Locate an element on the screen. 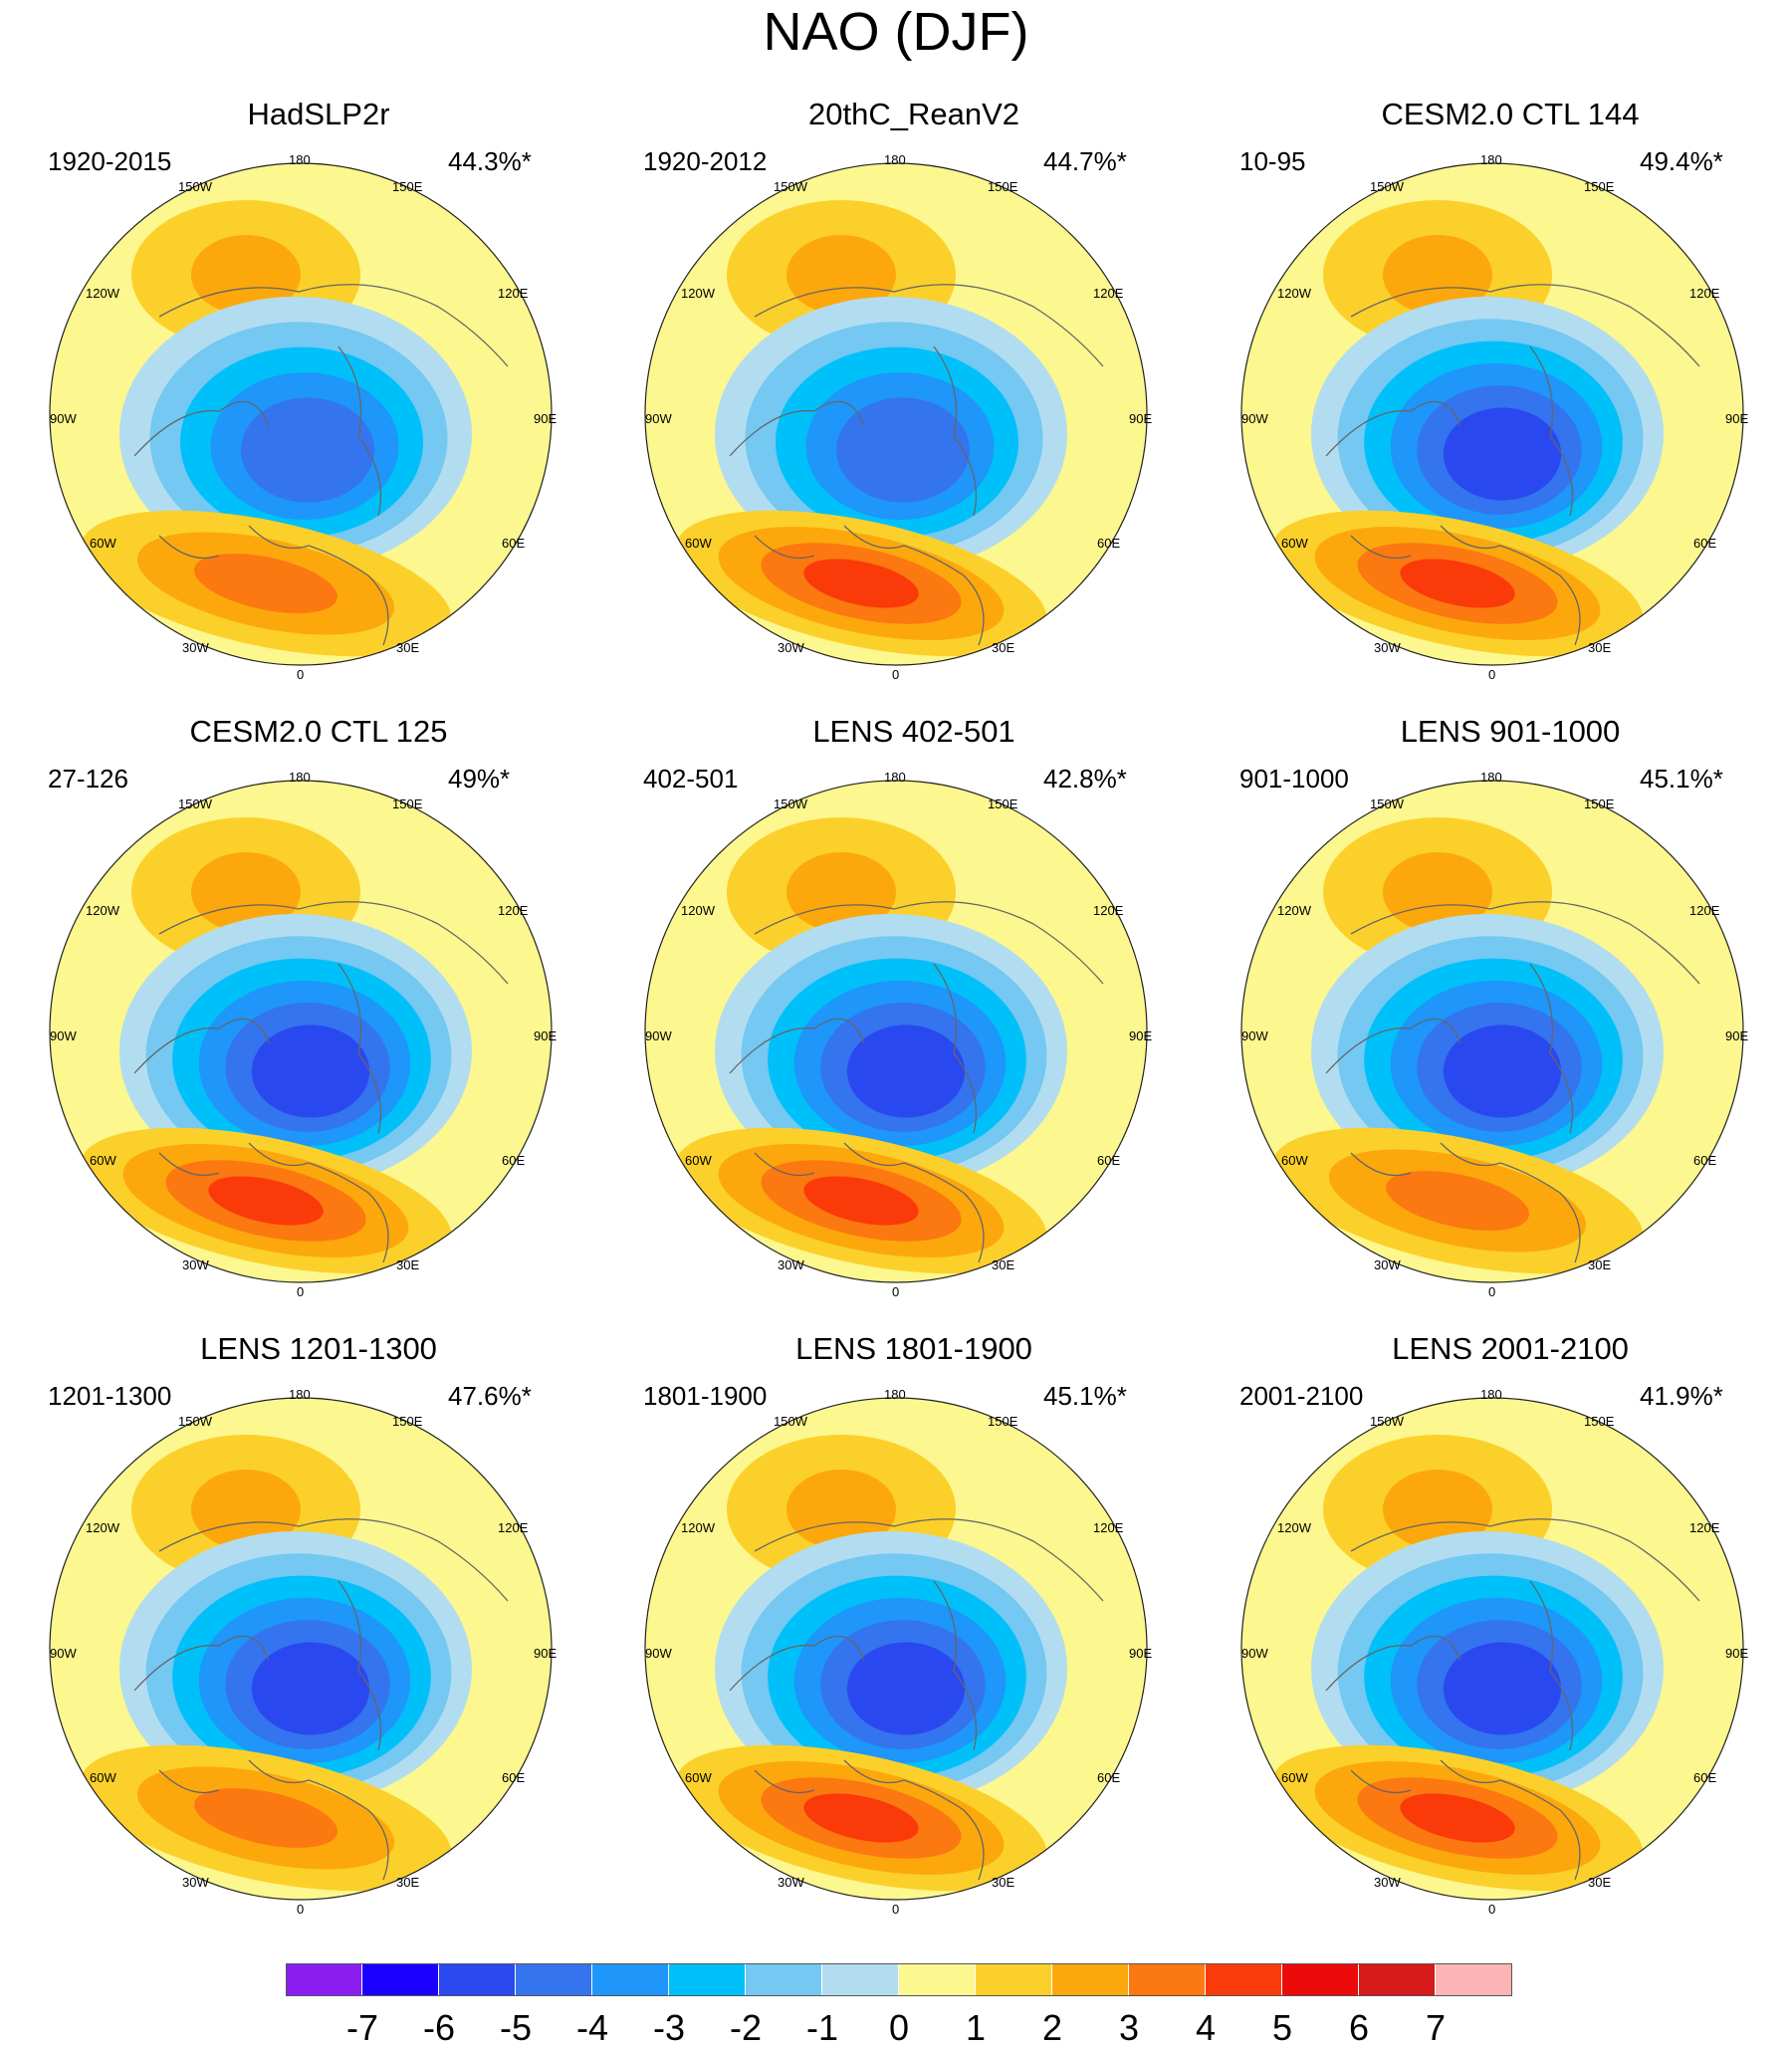 The image size is (1792, 2048). panel-variance: 49%* is located at coordinates (480, 779).